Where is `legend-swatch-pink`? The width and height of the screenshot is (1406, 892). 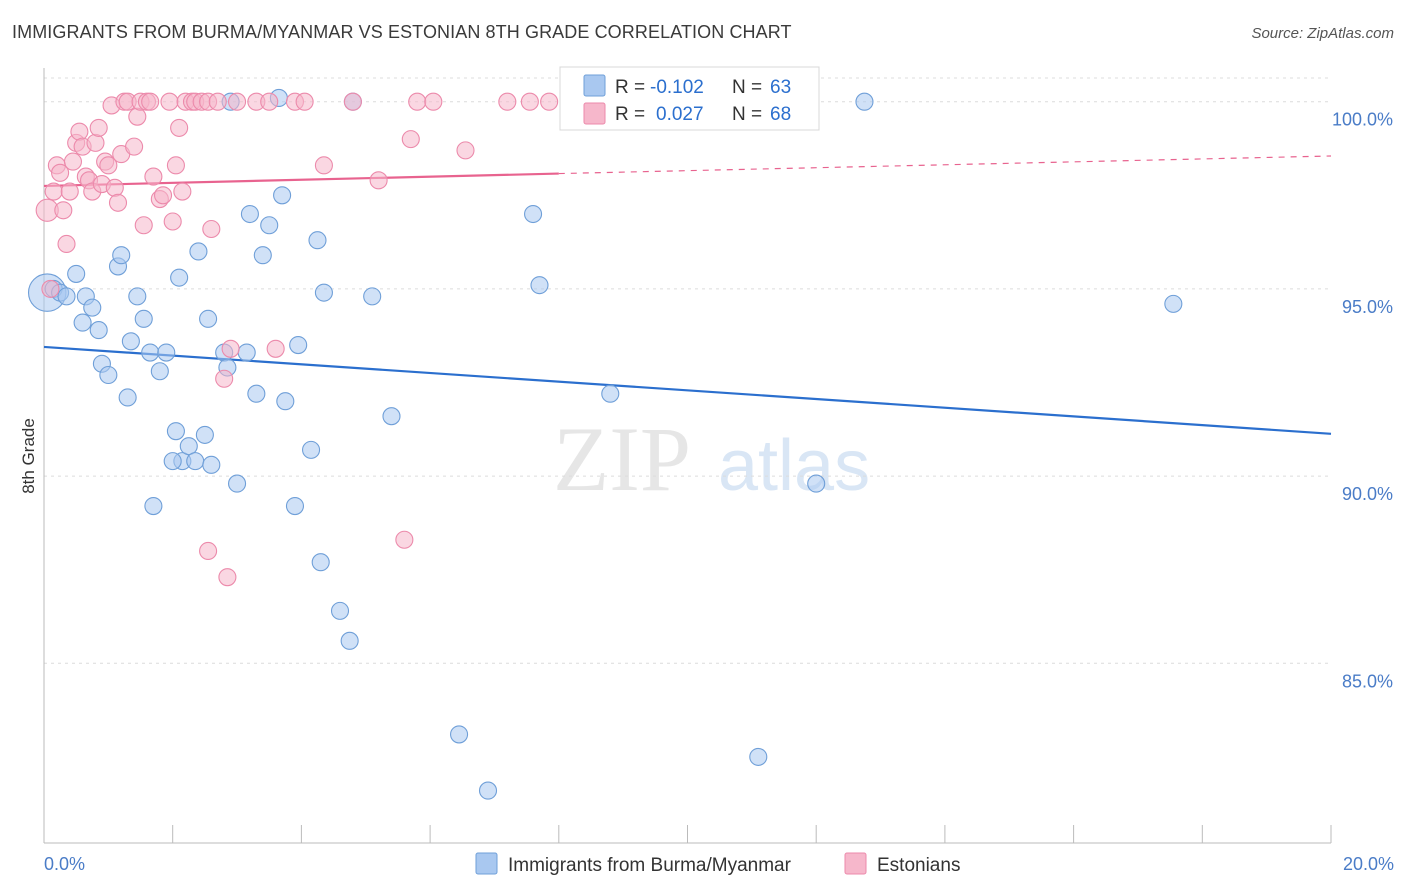
legend-swatch-pink is located at coordinates (594, 113).